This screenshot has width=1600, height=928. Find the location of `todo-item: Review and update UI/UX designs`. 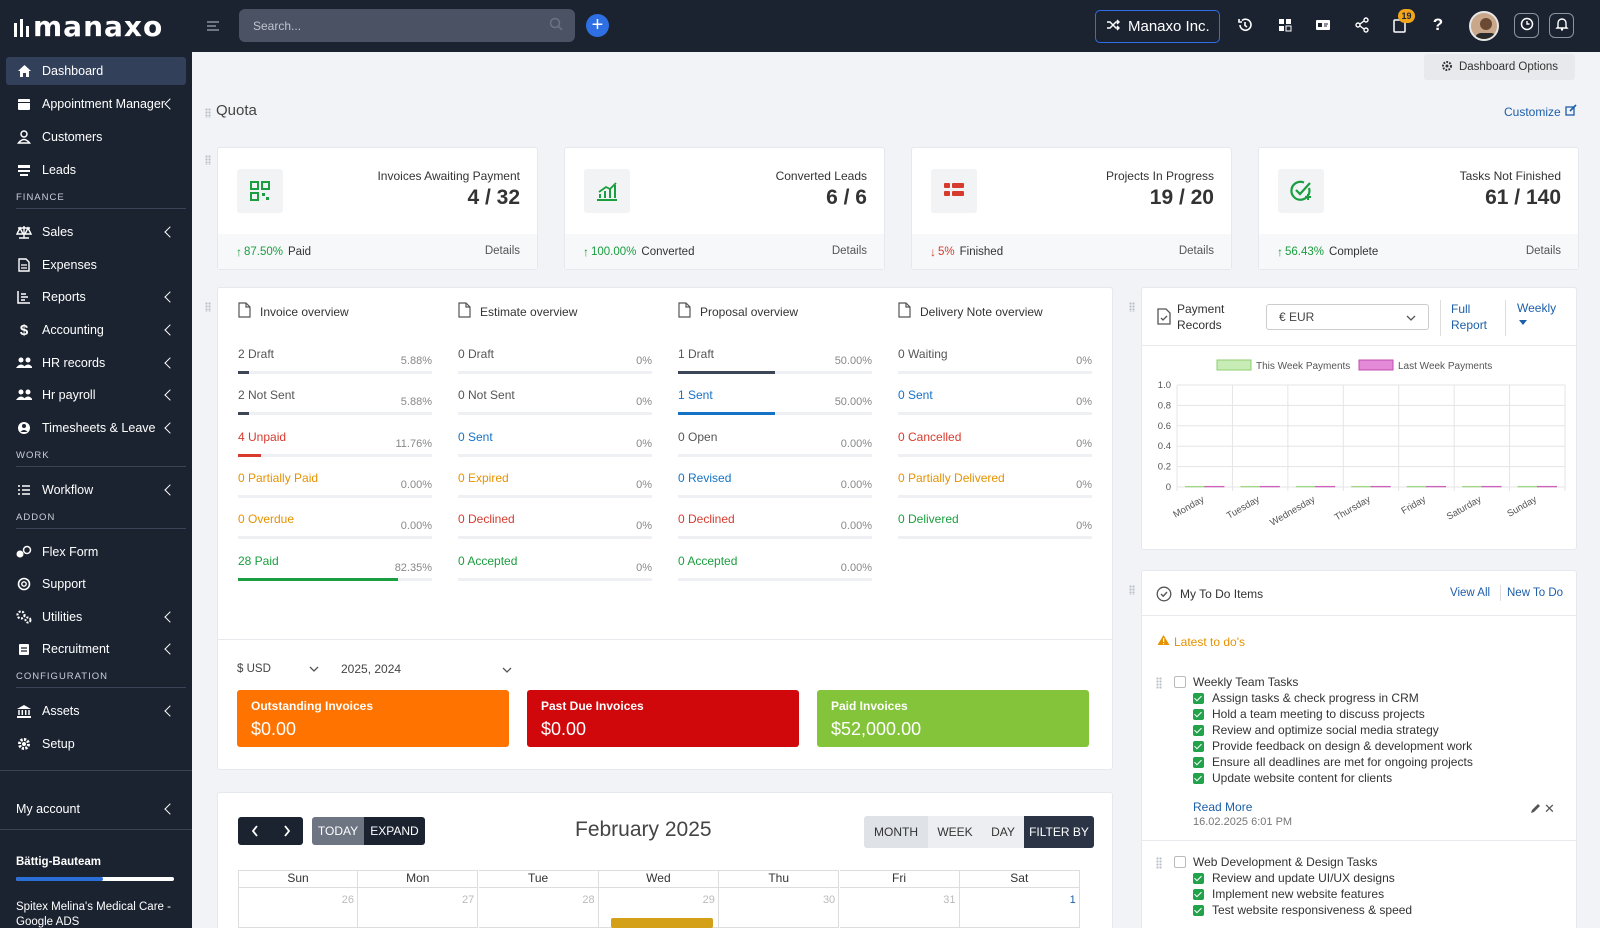

todo-item: Review and update UI/UX designs is located at coordinates (1294, 878).